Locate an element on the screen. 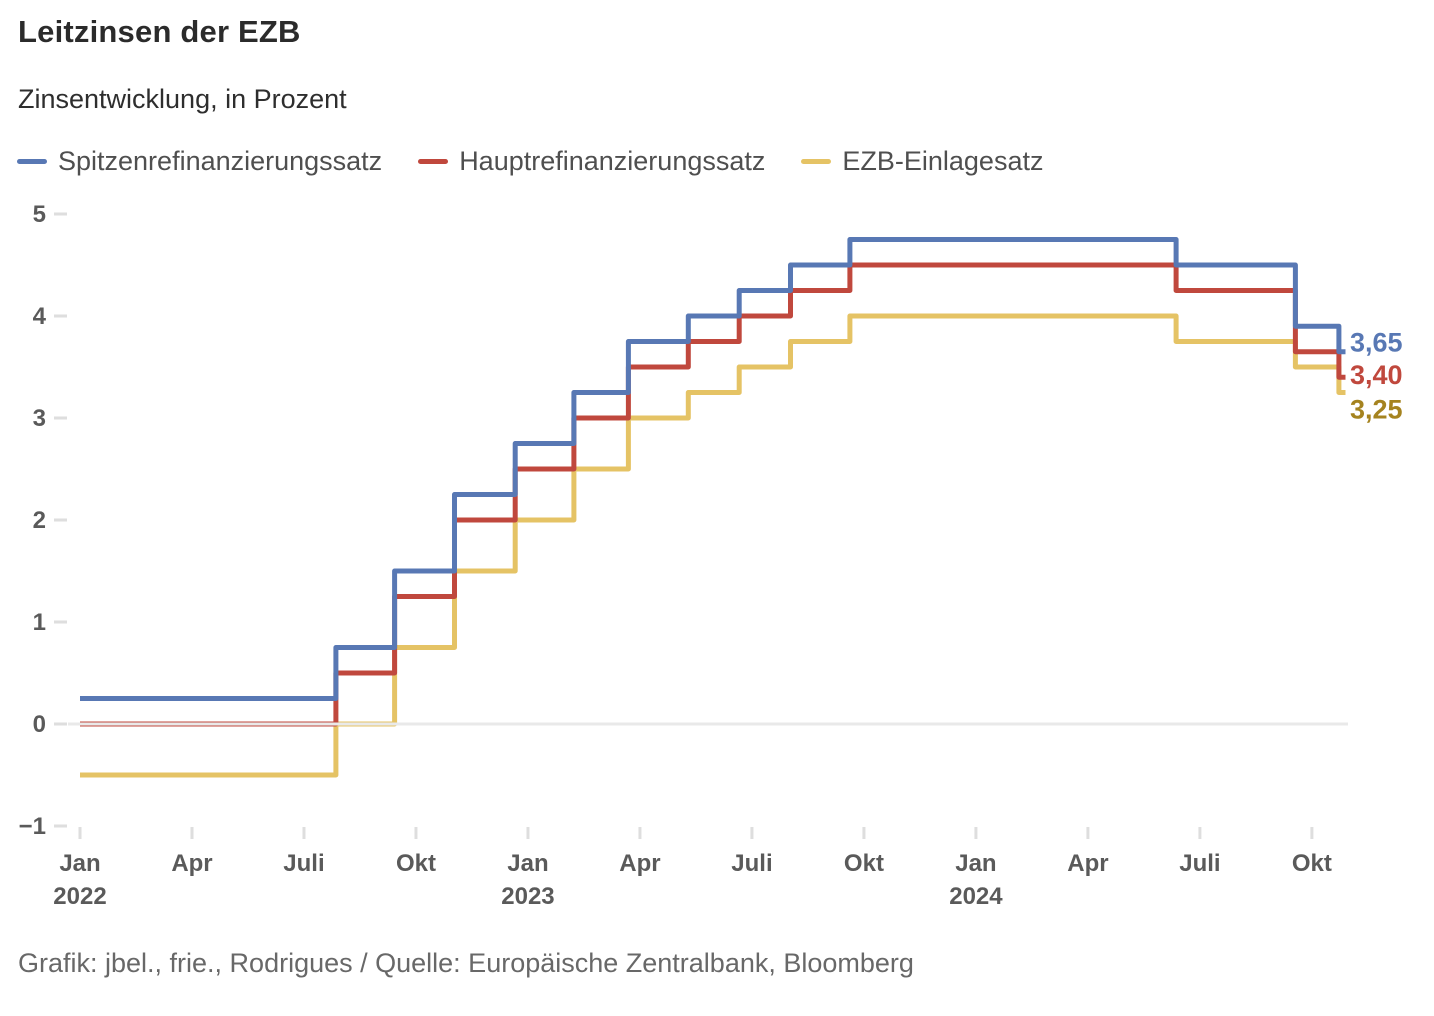 This screenshot has width=1434, height=1016. legend-label: Hauptrefinanzierungssatz is located at coordinates (612, 161).